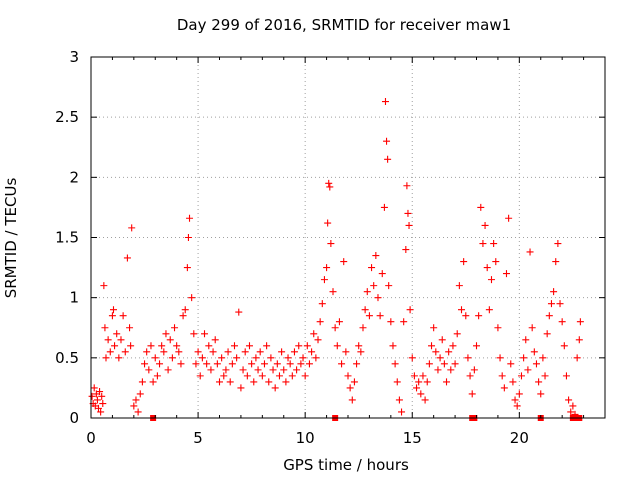 The height and width of the screenshot is (480, 640). What do you see at coordinates (91, 438) in the screenshot?
I see `x-tick-label: 0` at bounding box center [91, 438].